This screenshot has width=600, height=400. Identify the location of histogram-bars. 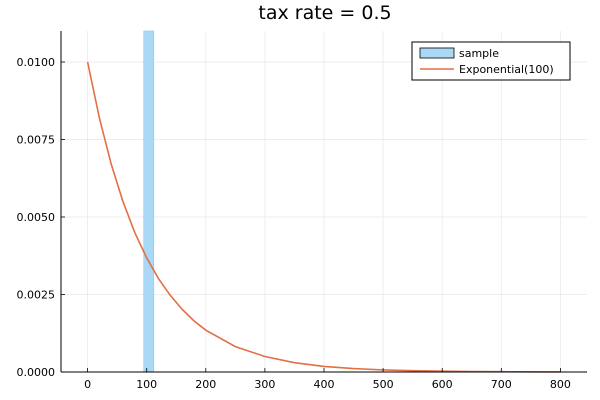
(149, 201).